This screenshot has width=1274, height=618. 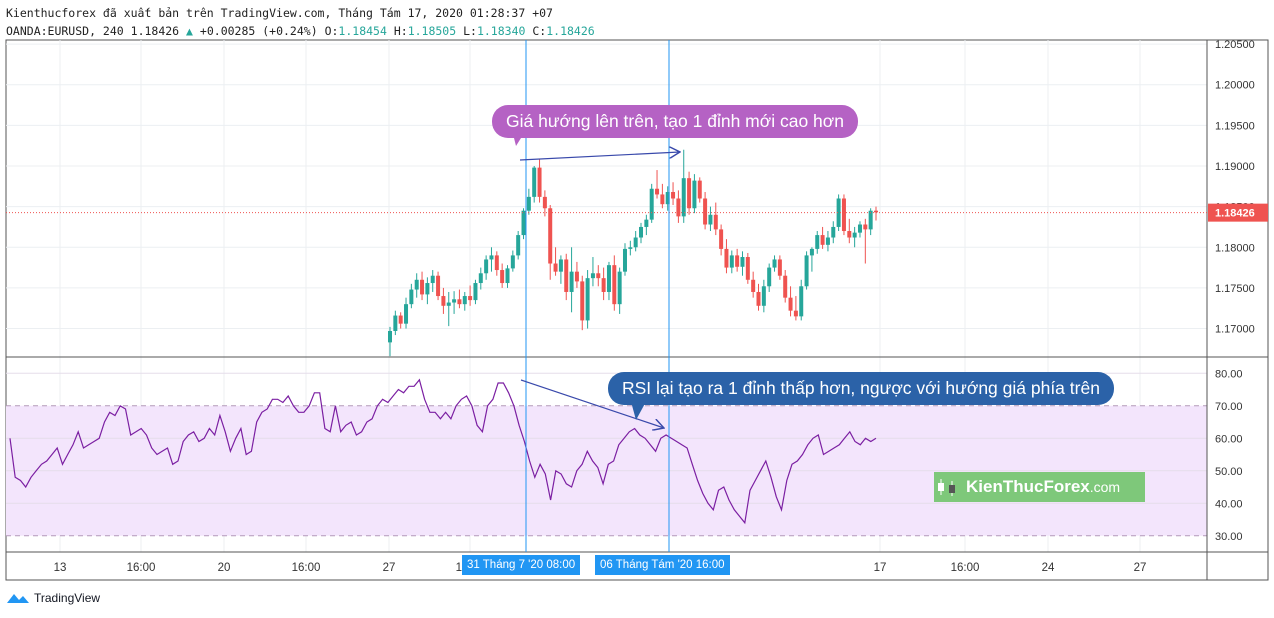 I want to click on open-value: 1.18454, so click(x=362, y=31).